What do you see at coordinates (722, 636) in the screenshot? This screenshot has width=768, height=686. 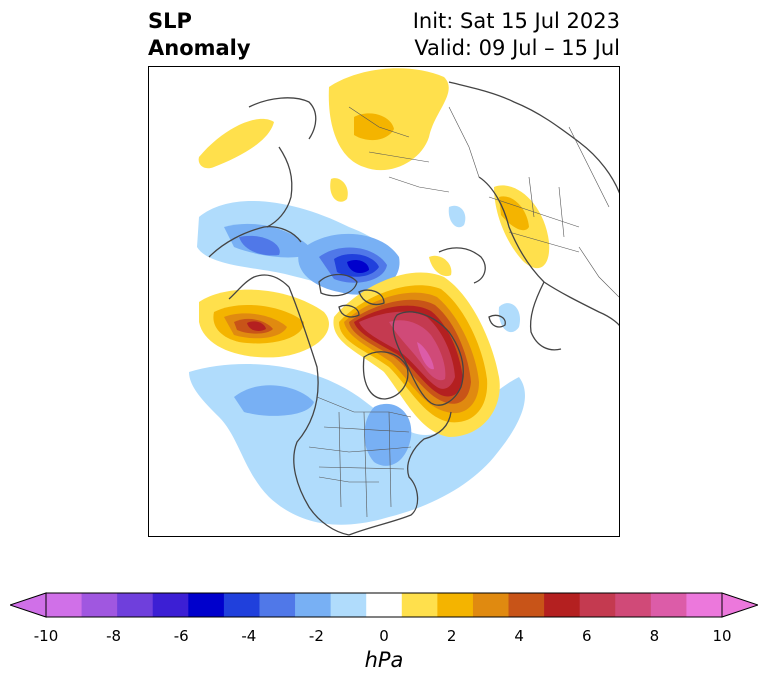 I see `colorbar-tick-label: 10` at bounding box center [722, 636].